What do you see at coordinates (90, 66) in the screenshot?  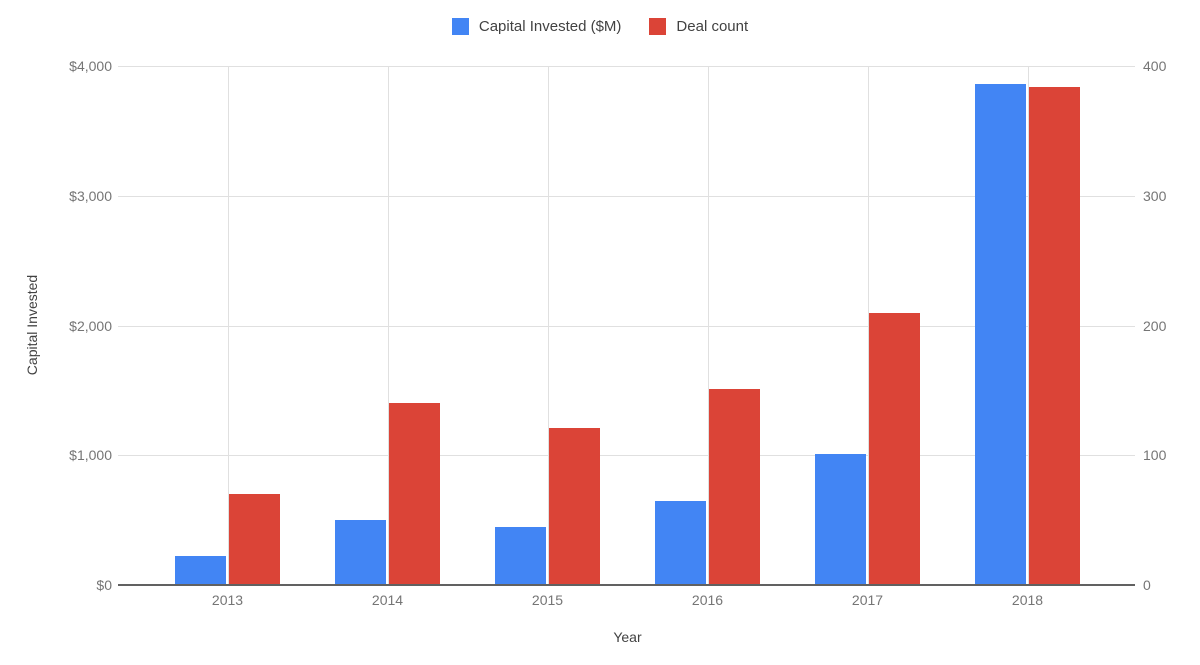 I see `y-axis-tick-label-left: $4,000` at bounding box center [90, 66].